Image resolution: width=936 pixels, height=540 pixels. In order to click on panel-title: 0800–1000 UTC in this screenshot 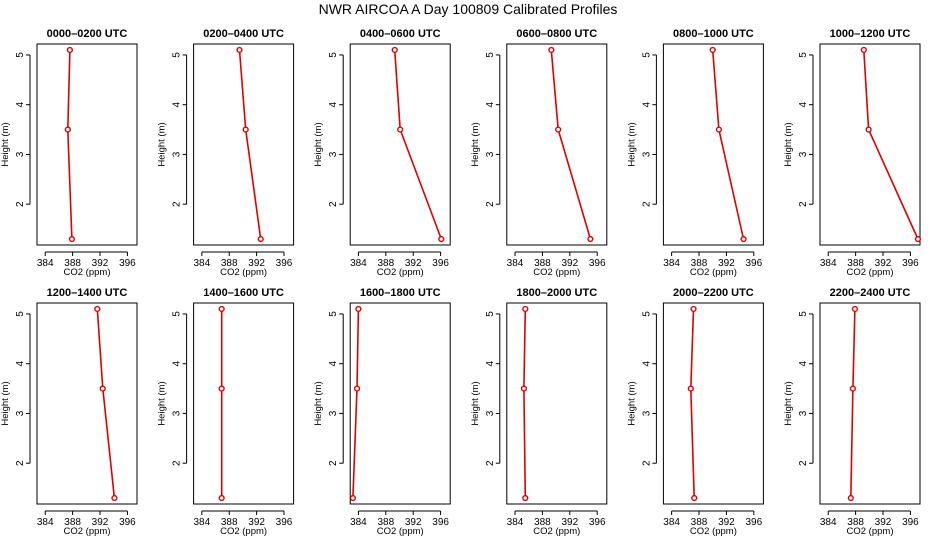, I will do `click(713, 34)`.